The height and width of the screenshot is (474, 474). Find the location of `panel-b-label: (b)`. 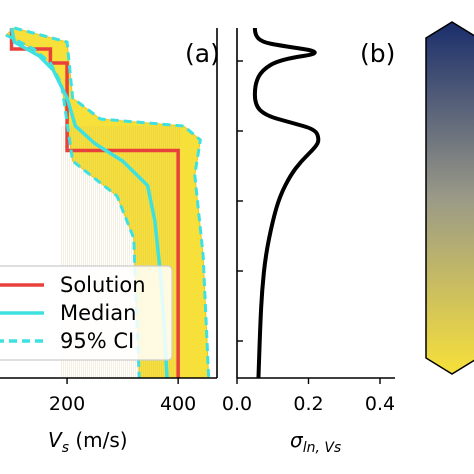

panel-b-label: (b) is located at coordinates (377, 53).